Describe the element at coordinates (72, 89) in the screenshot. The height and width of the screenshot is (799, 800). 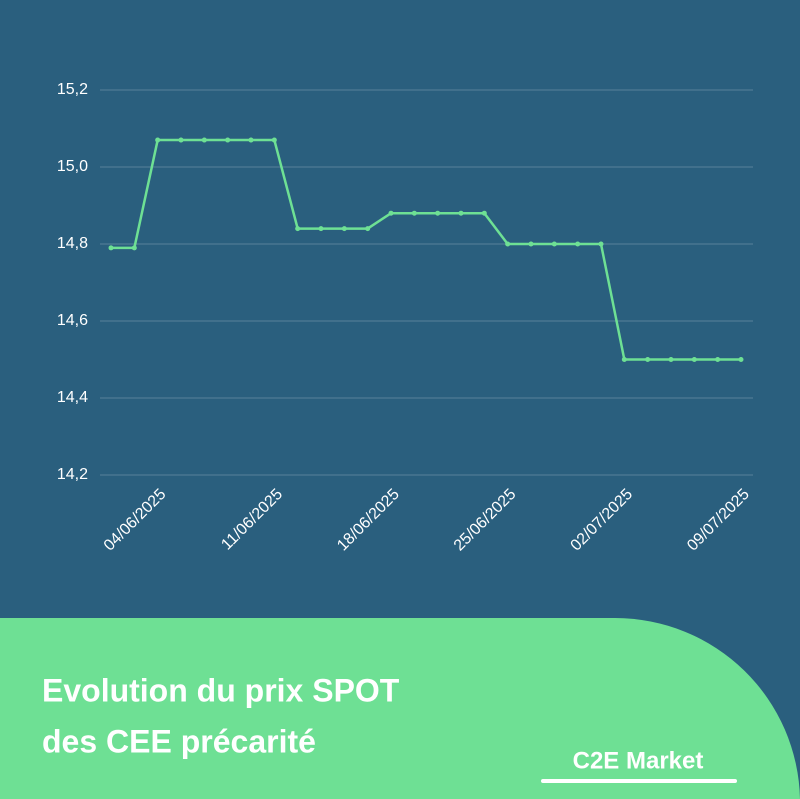
I see `y-tick-label: 15,2` at that location.